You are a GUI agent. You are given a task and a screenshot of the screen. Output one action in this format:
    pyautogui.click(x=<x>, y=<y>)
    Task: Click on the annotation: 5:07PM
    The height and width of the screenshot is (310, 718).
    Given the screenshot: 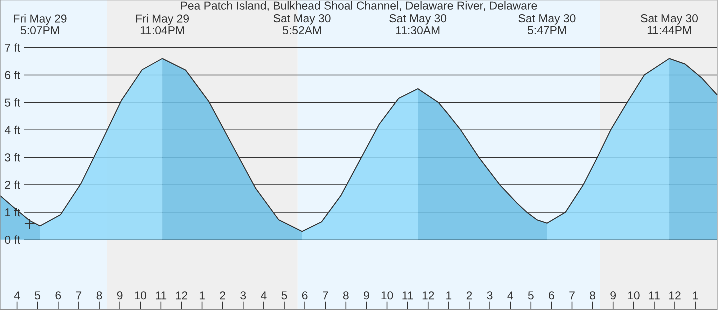 What is the action you would take?
    pyautogui.click(x=40, y=30)
    